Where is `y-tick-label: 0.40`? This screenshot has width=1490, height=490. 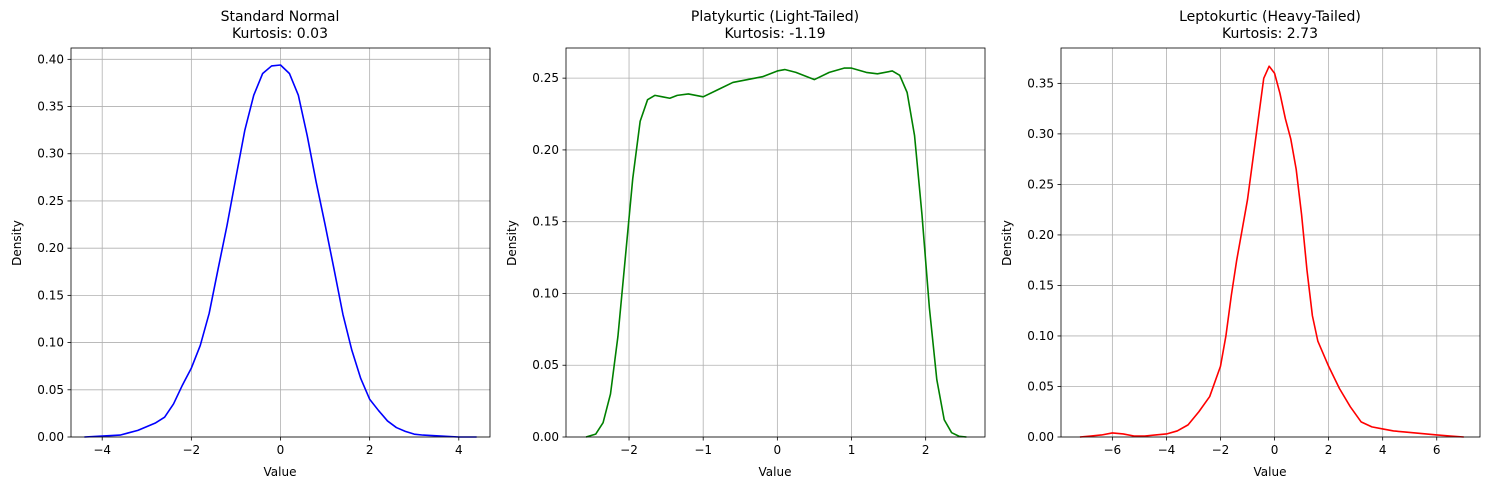 y-tick-label: 0.40 is located at coordinates (50, 59).